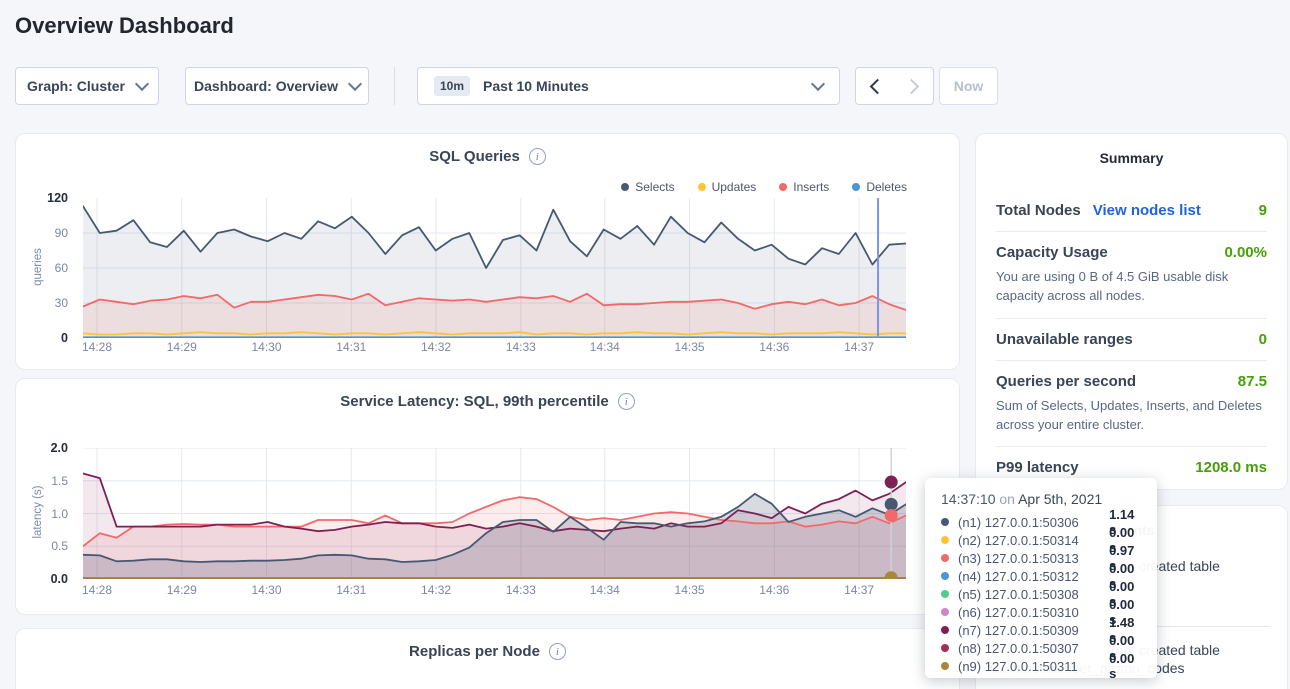 The image size is (1290, 689). I want to click on tooltip-node-row: (n7) 127.0.0.1:50309 1.48 s, so click(1043, 630).